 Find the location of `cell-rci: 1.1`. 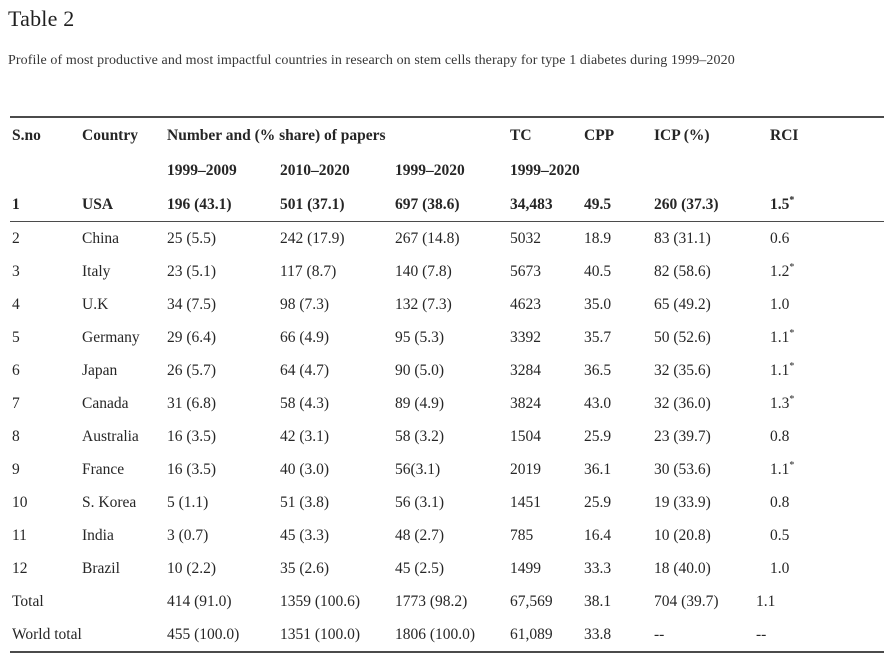

cell-rci: 1.1 is located at coordinates (818, 601).